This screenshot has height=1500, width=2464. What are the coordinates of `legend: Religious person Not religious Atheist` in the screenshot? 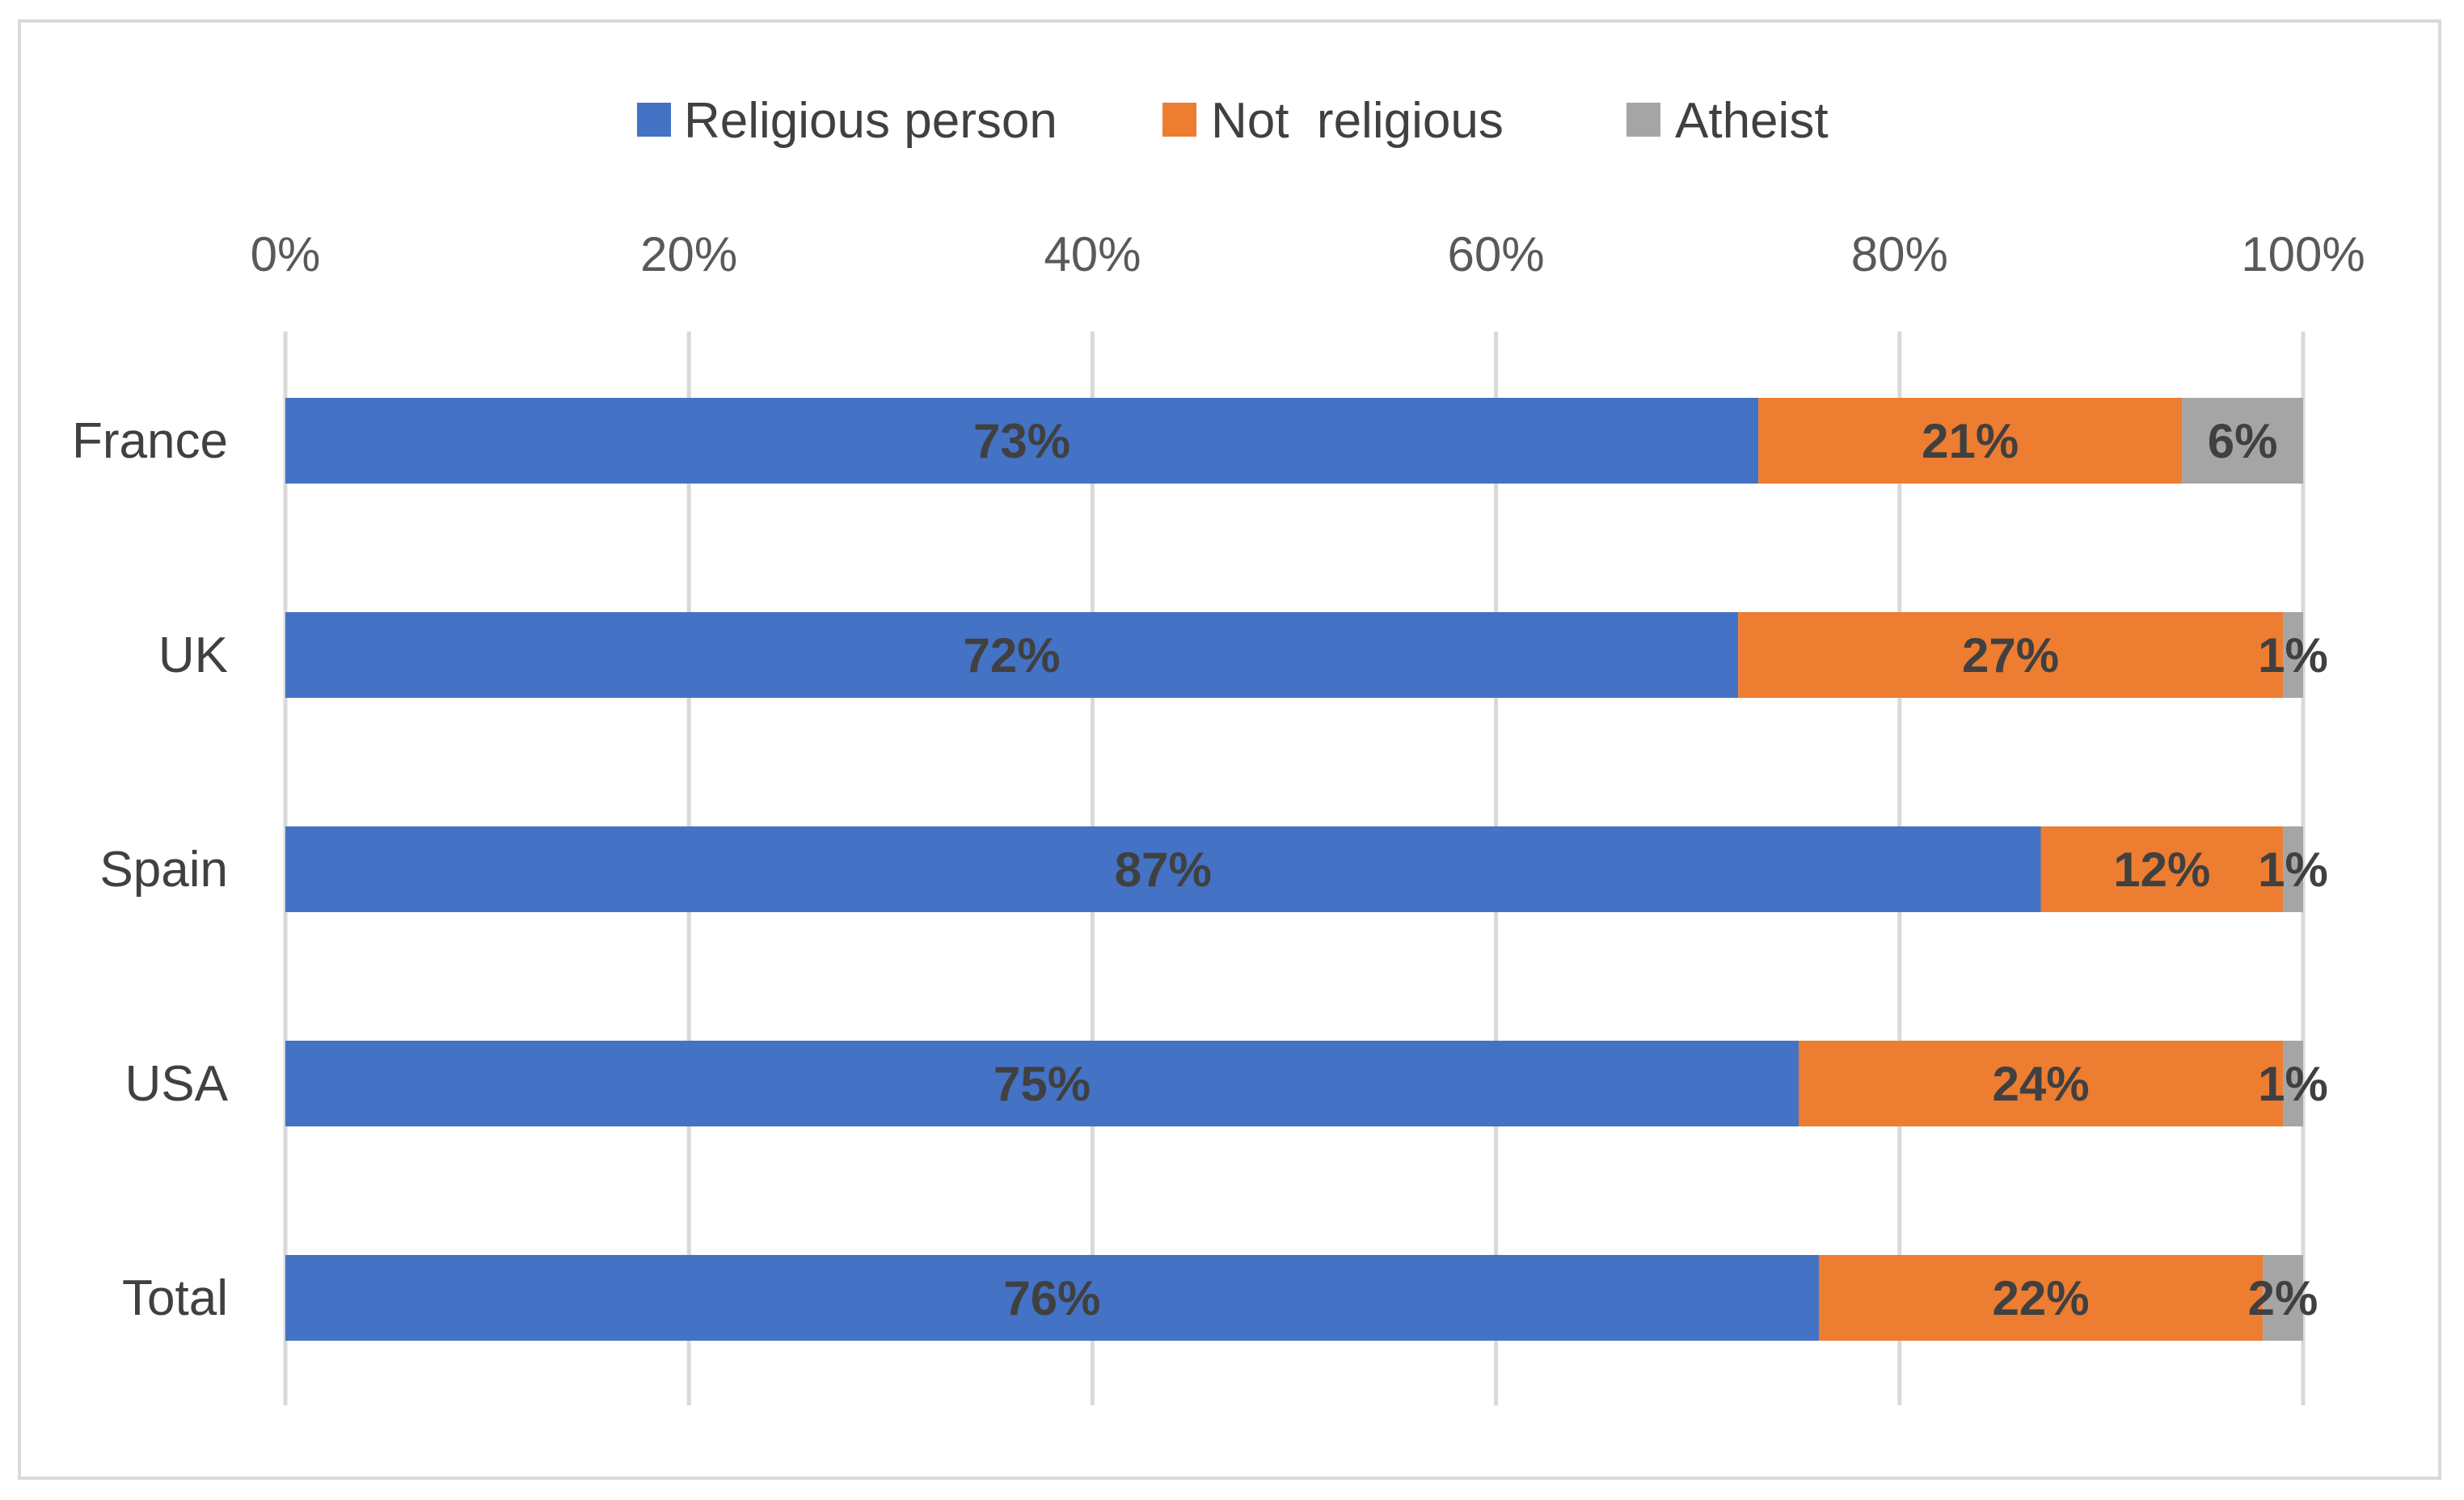 It's located at (1233, 121).